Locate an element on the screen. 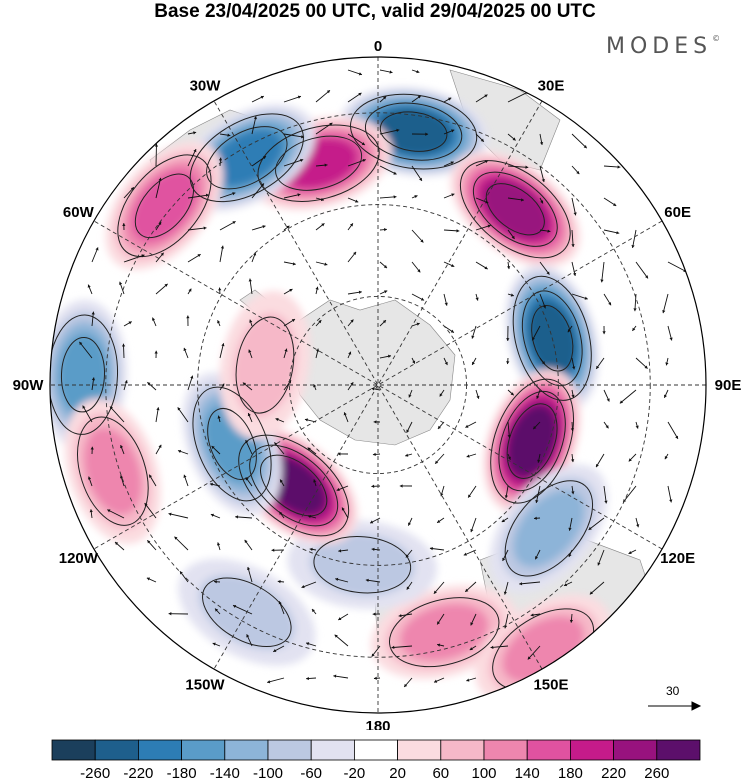 This screenshot has height=783, width=750. longitude-label: 30W is located at coordinates (206, 85).